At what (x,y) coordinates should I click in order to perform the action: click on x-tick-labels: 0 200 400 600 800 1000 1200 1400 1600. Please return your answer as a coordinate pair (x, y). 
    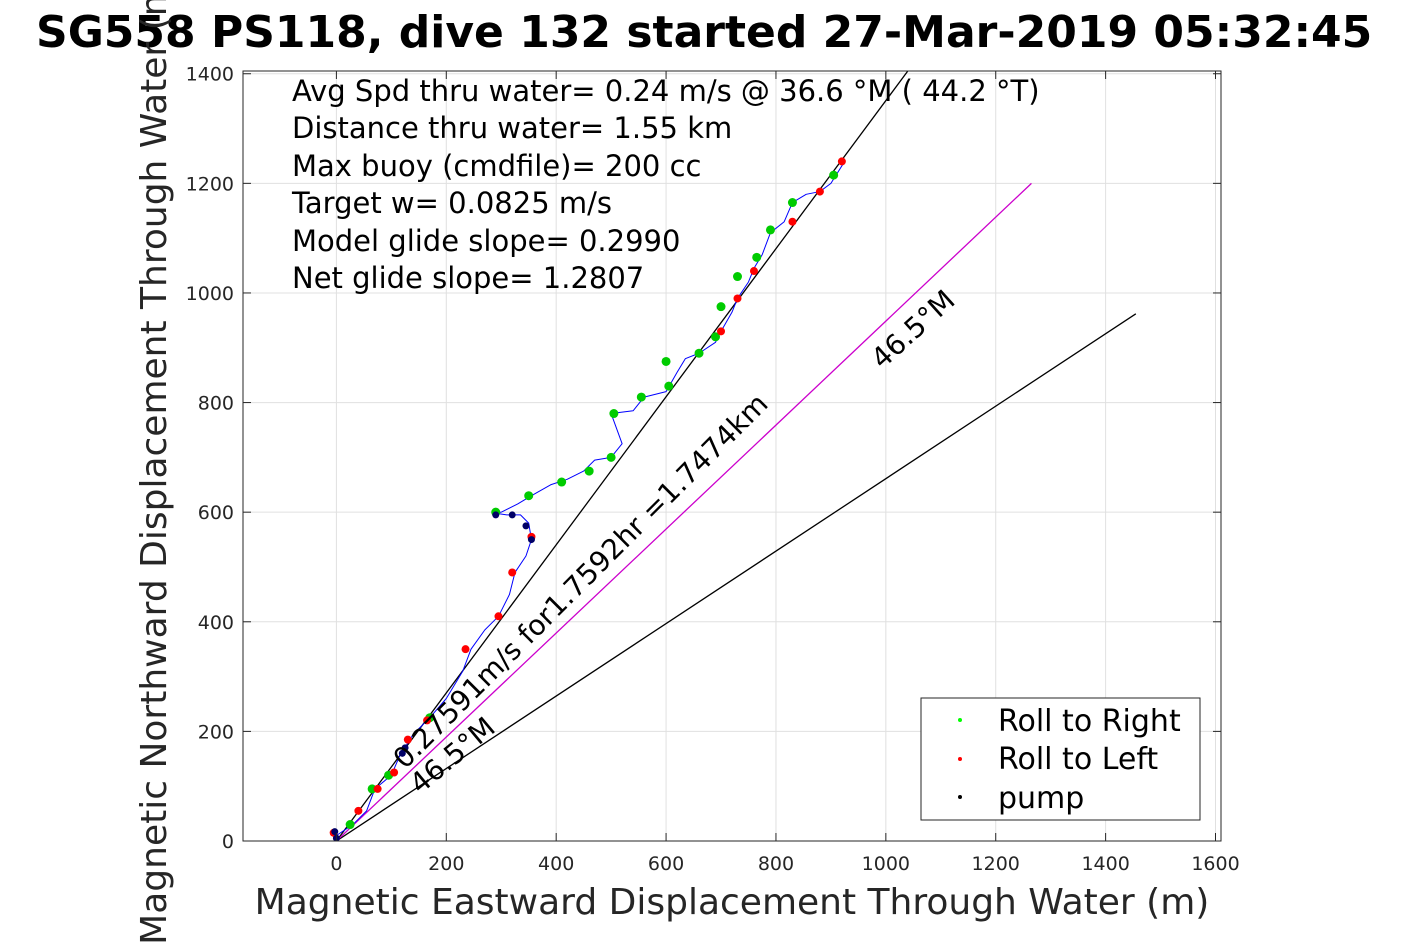
    Looking at the image, I should click on (784, 864).